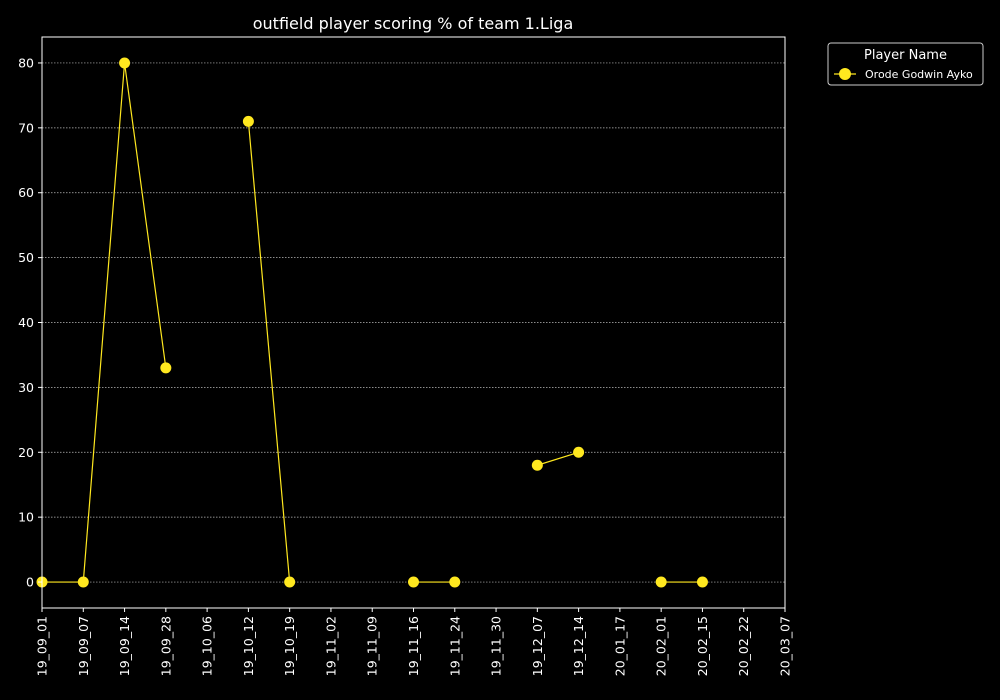  What do you see at coordinates (845, 74) in the screenshot?
I see `legend-marker-swatch` at bounding box center [845, 74].